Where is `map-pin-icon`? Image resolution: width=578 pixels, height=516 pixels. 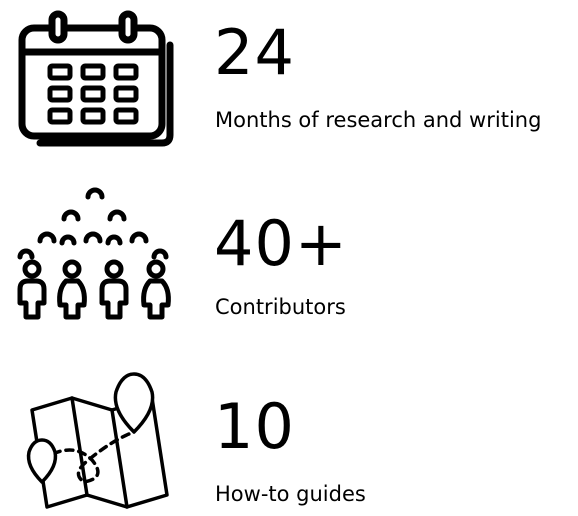
map-pin-icon is located at coordinates (92, 440).